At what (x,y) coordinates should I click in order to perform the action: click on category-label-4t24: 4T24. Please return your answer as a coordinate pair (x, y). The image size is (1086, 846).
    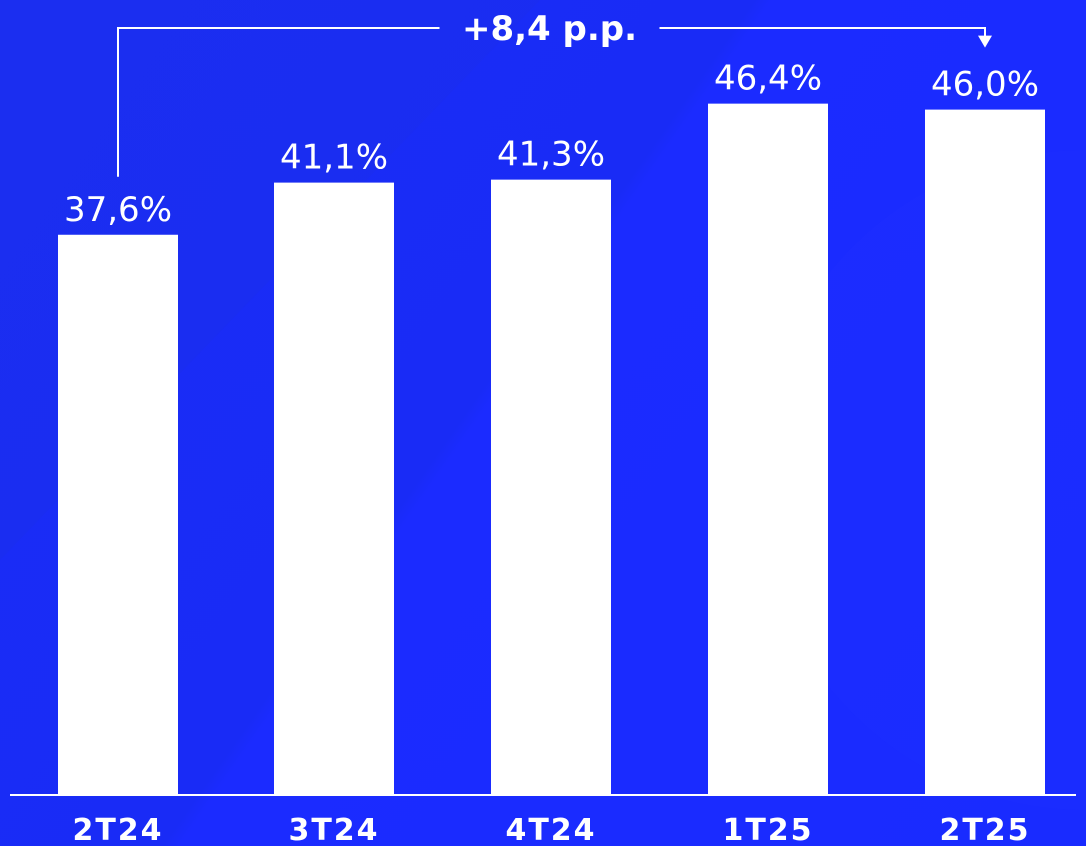
    Looking at the image, I should click on (550, 829).